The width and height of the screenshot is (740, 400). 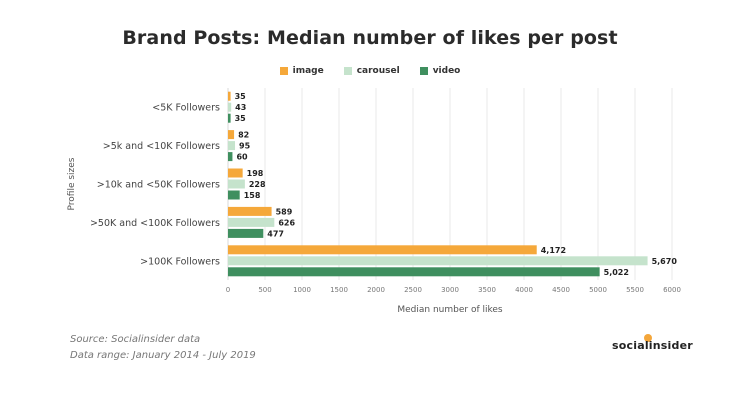 What do you see at coordinates (450, 310) in the screenshot?
I see `x-axis-title: Median number of likes` at bounding box center [450, 310].